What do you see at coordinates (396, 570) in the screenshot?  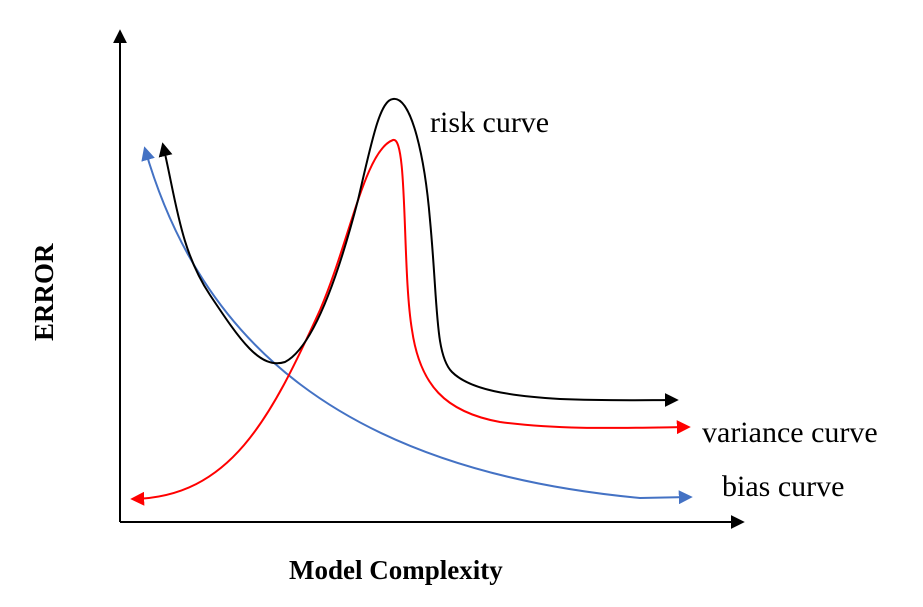 I see `x-axis-label: Model Complexity` at bounding box center [396, 570].